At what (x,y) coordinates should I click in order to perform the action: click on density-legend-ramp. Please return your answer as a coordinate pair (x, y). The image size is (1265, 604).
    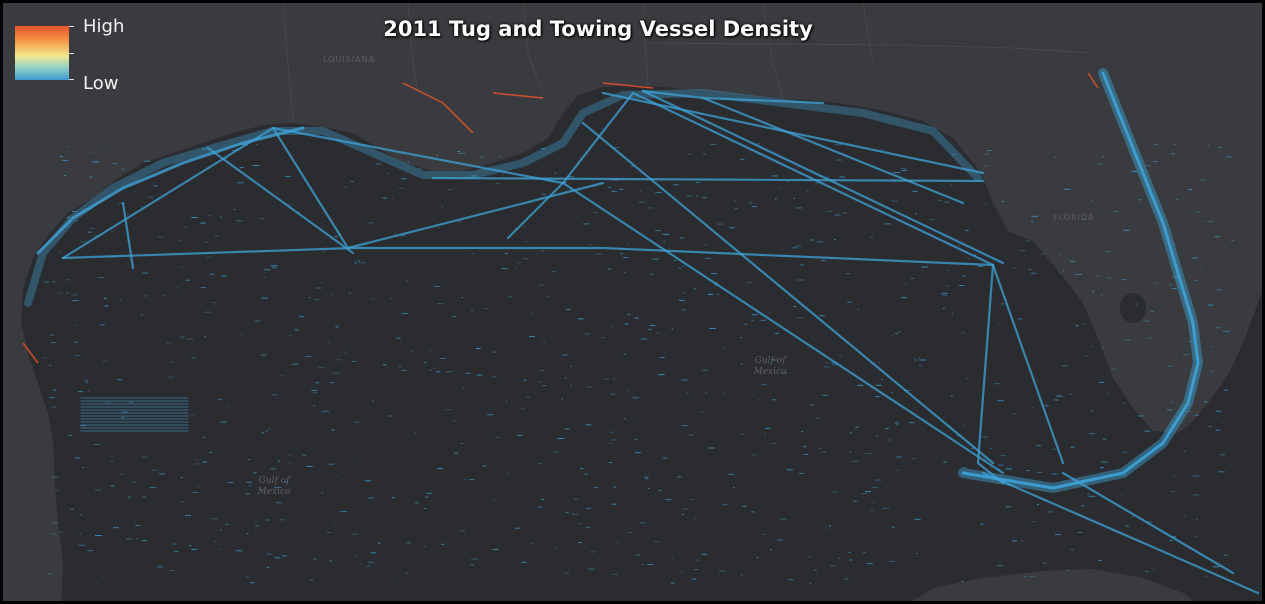
    Looking at the image, I should click on (42, 53).